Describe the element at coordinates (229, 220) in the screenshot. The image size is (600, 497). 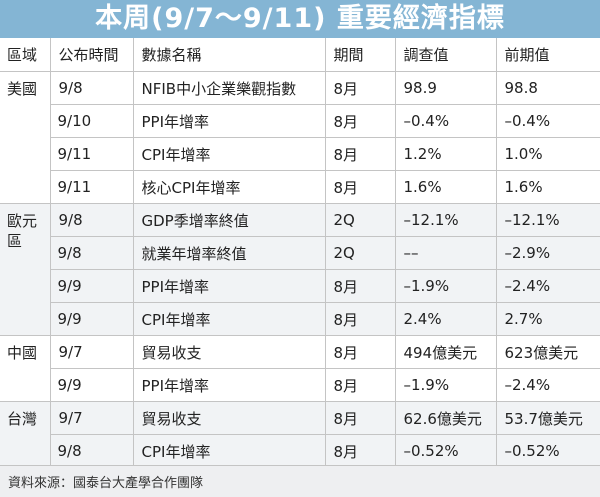
I see `name-cell: GDP季增率終值` at that location.